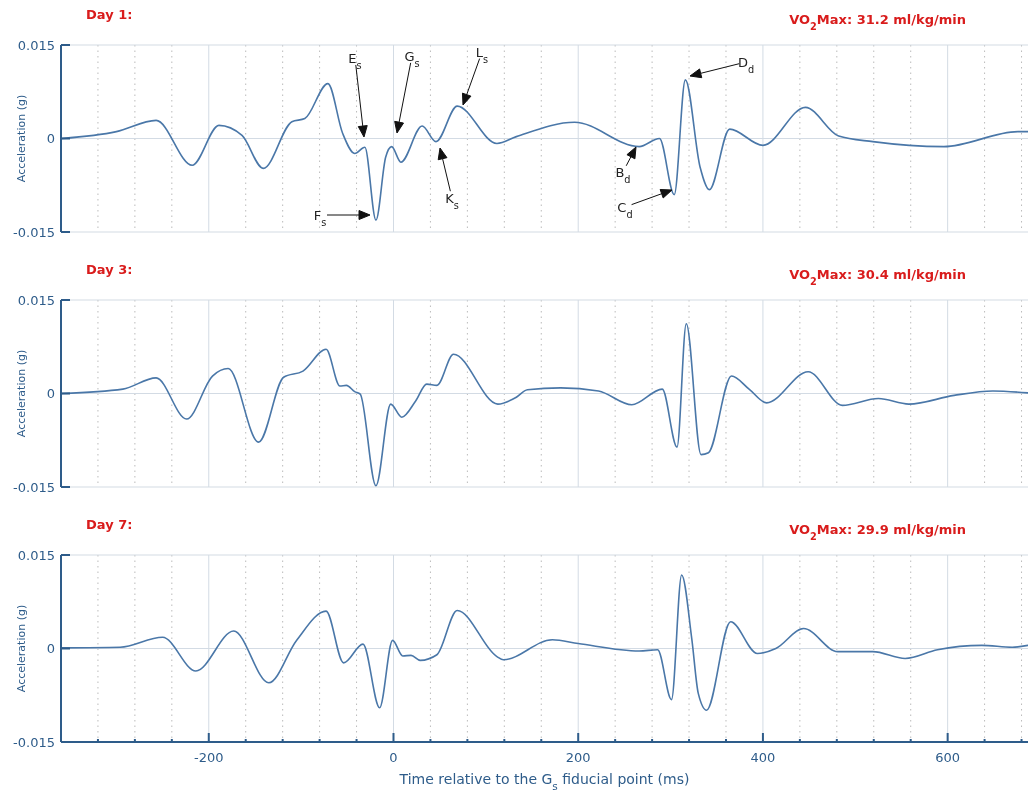 This screenshot has width=1036, height=800. I want to click on annotation: F$_{s}$, so click(320, 217).